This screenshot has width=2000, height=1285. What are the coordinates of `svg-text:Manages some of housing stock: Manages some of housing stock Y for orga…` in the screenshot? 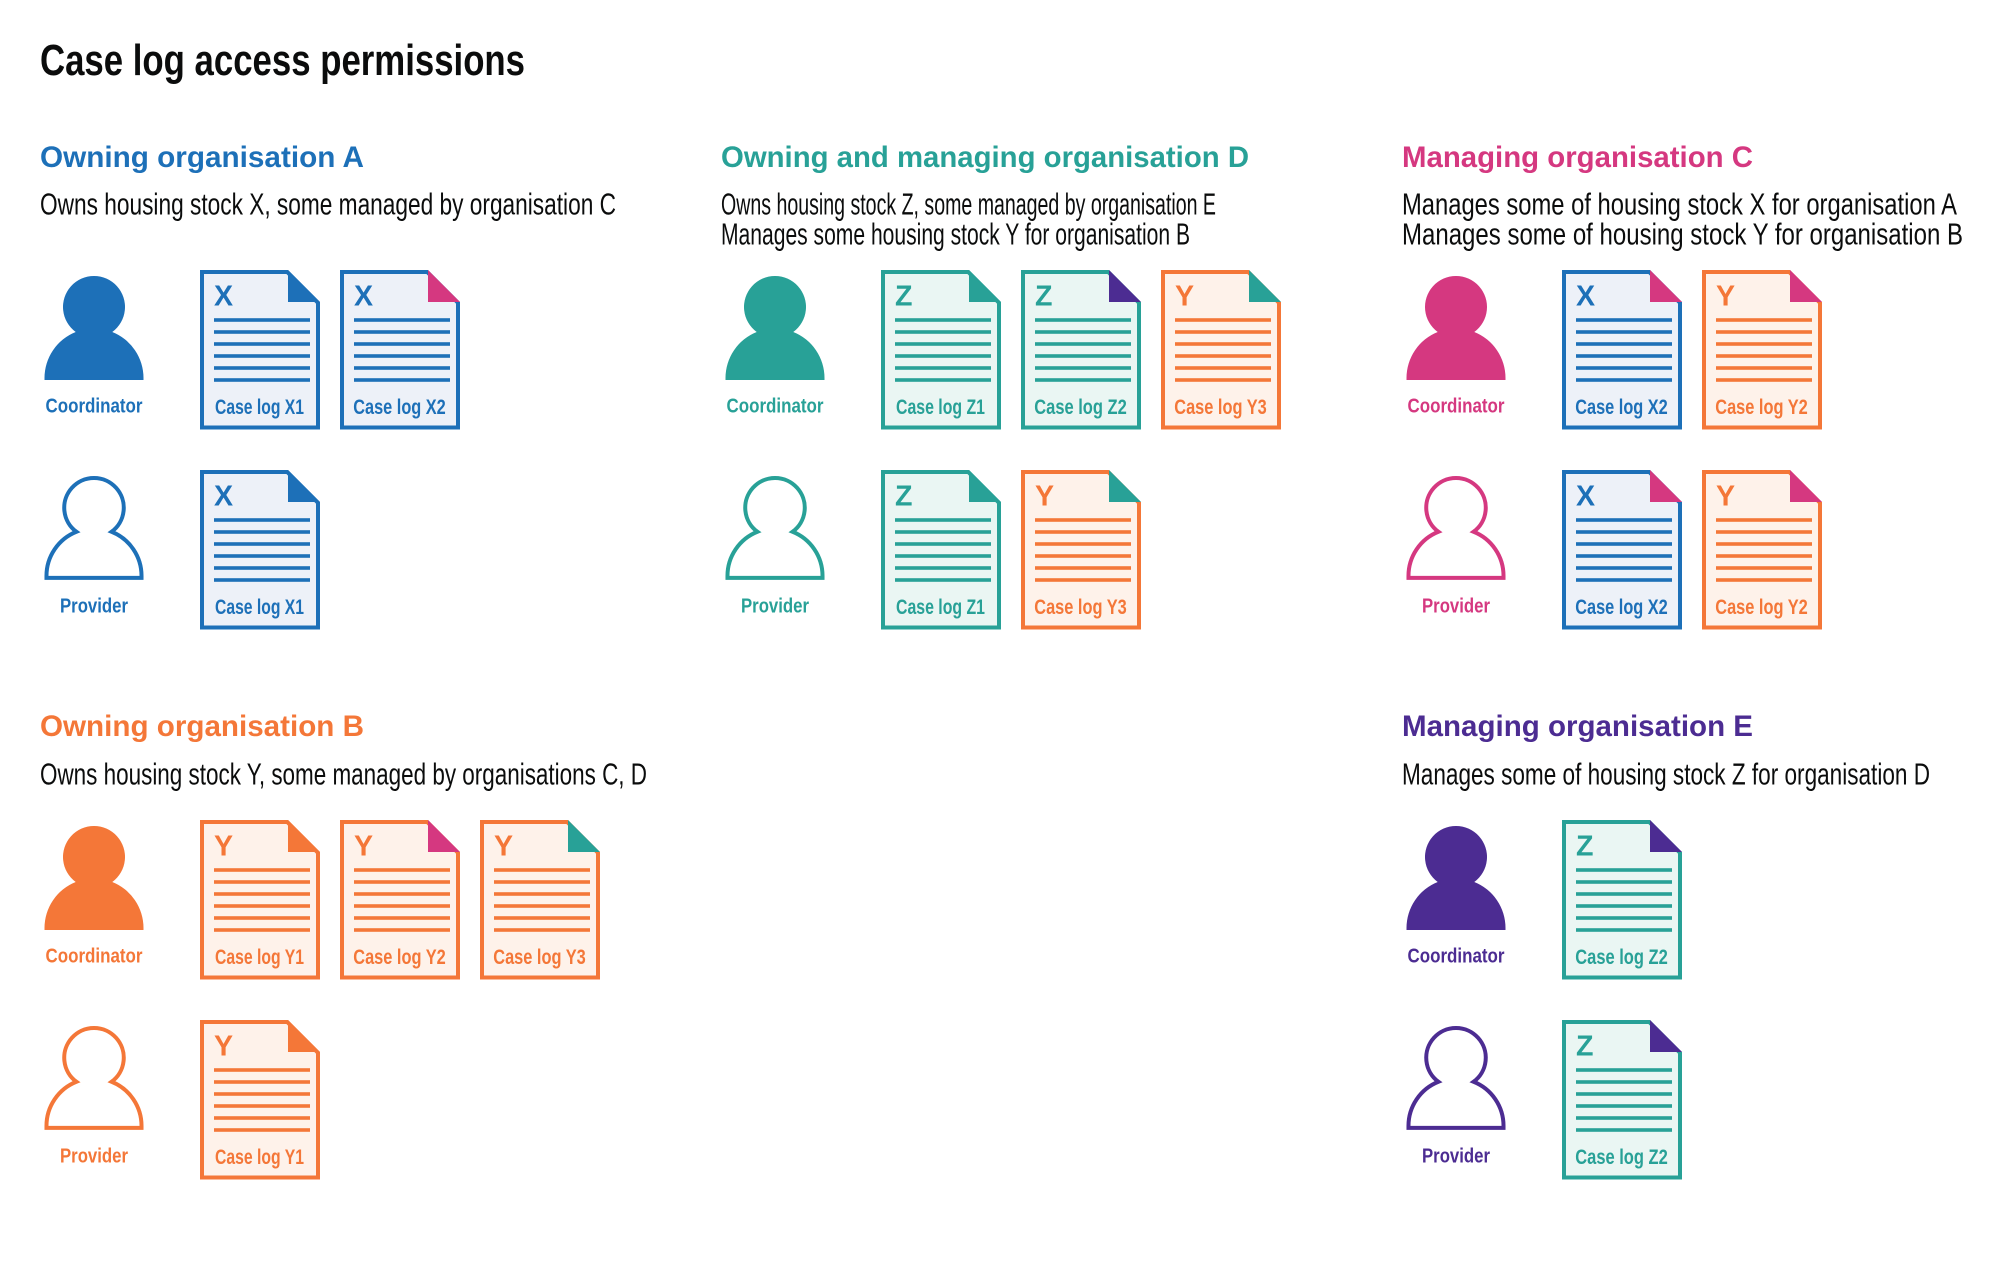 It's located at (1682, 235).